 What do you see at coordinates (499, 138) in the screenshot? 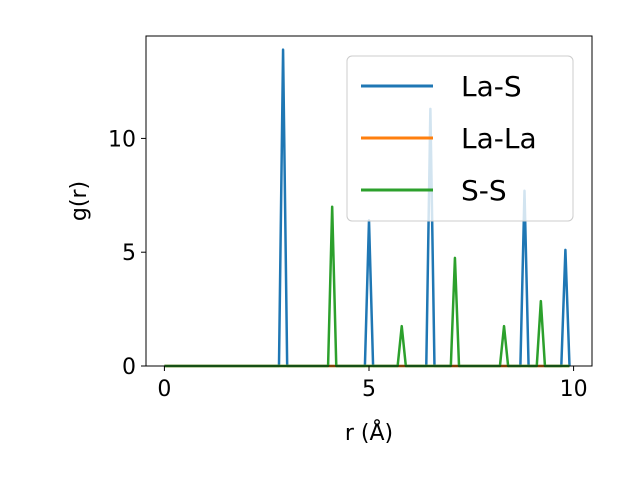
I see `legend-label-1: La-La` at bounding box center [499, 138].